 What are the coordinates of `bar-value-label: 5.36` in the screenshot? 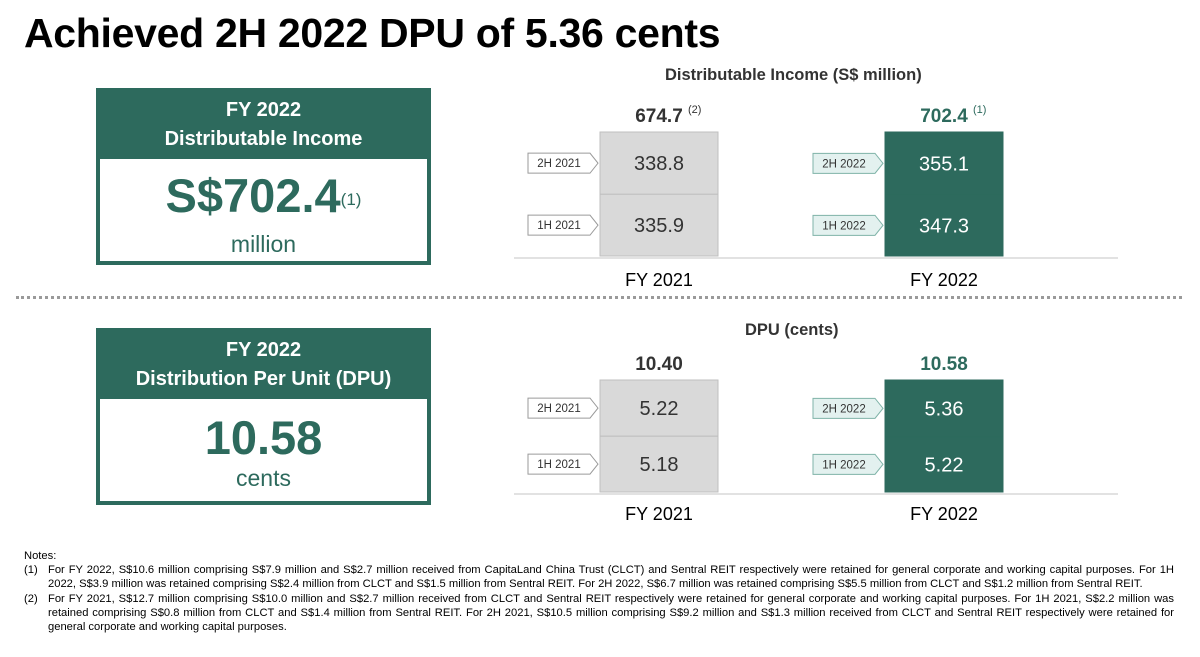 It's located at (944, 409).